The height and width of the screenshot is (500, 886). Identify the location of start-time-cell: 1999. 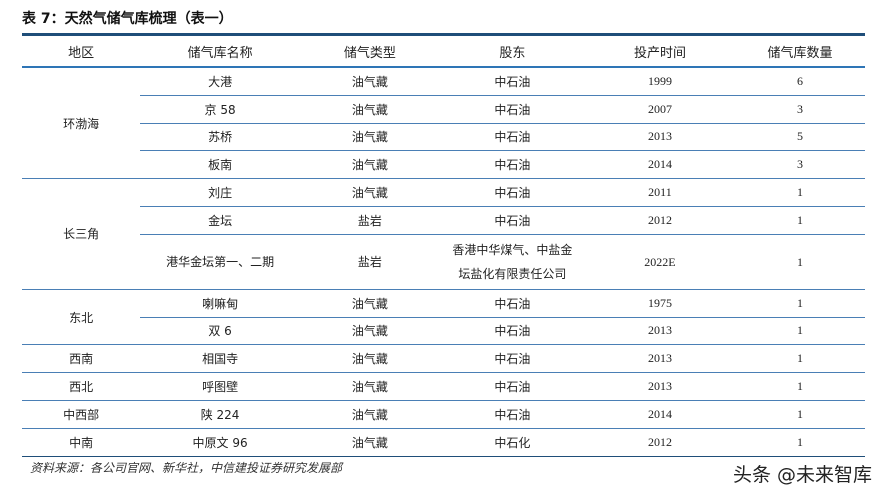
(659, 81).